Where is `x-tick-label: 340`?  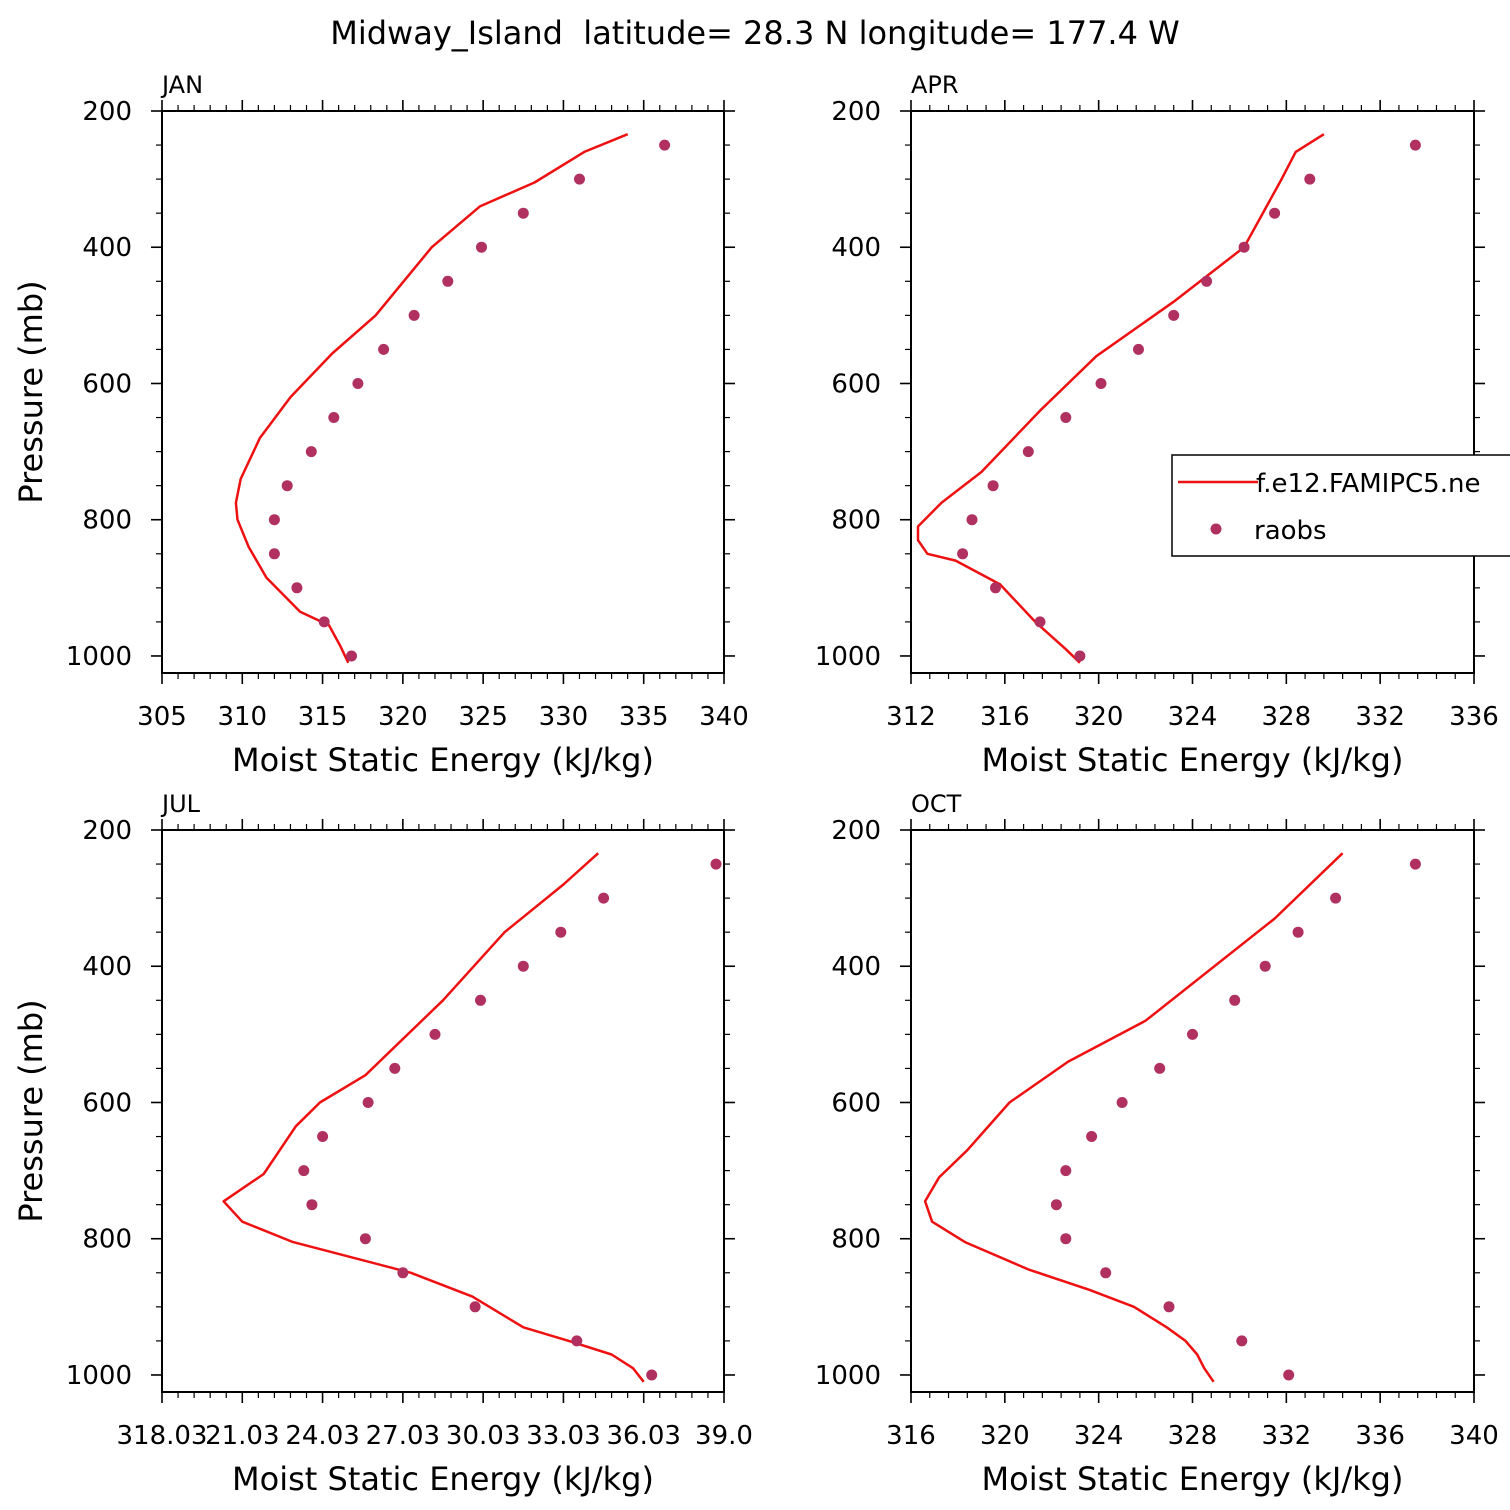
x-tick-label: 340 is located at coordinates (1474, 1436).